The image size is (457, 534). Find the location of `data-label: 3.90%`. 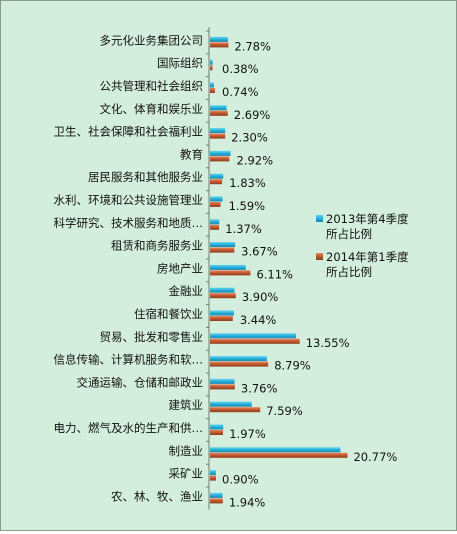

data-label: 3.90% is located at coordinates (260, 297).